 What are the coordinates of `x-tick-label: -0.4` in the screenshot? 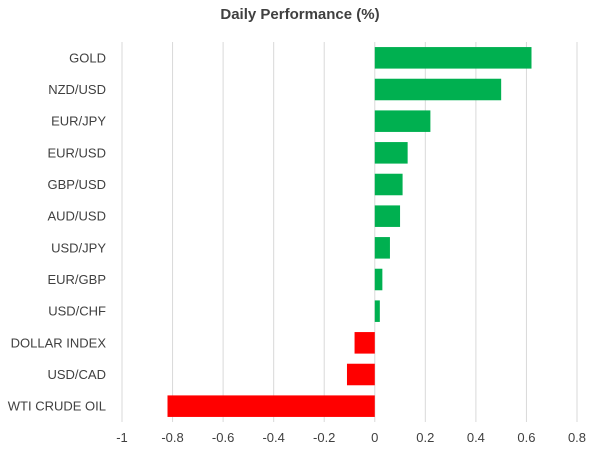 It's located at (273, 437).